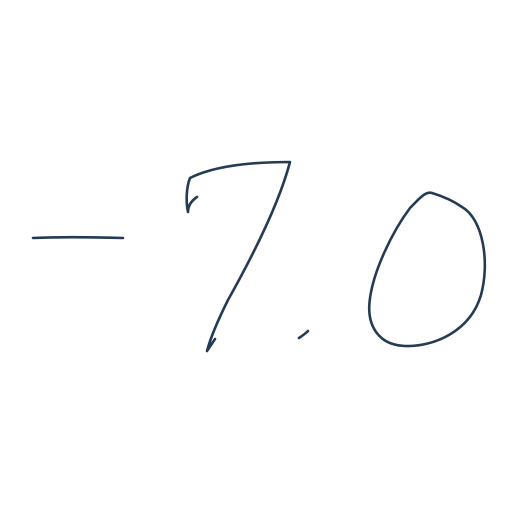 The image size is (515, 515). What do you see at coordinates (303, 334) in the screenshot?
I see `decimal-point-stroke` at bounding box center [303, 334].